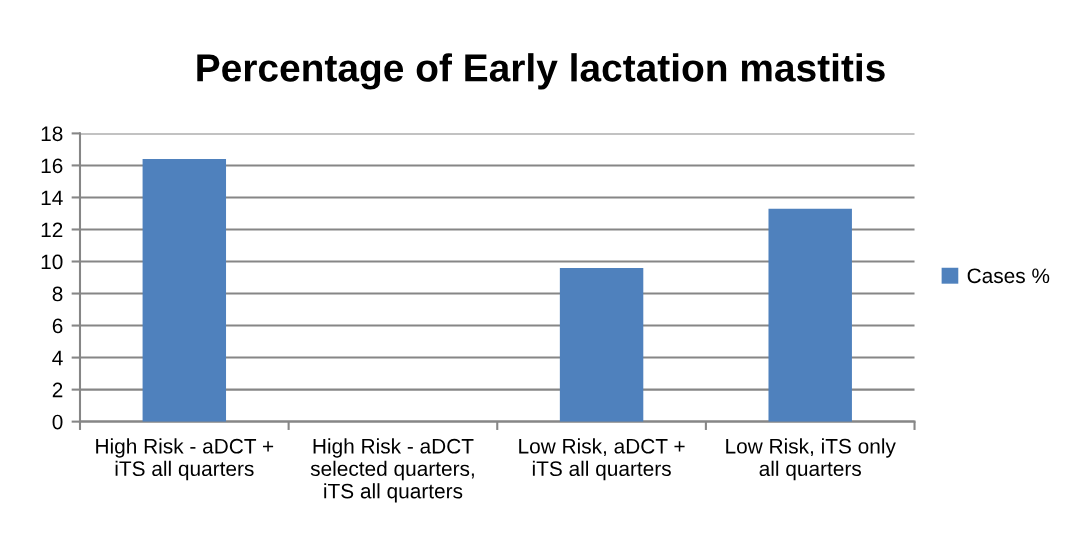 Image resolution: width=1081 pixels, height=549 pixels. What do you see at coordinates (185, 459) in the screenshot?
I see `x-tick-label: High Risk - aDCT + iTS all quarters` at bounding box center [185, 459].